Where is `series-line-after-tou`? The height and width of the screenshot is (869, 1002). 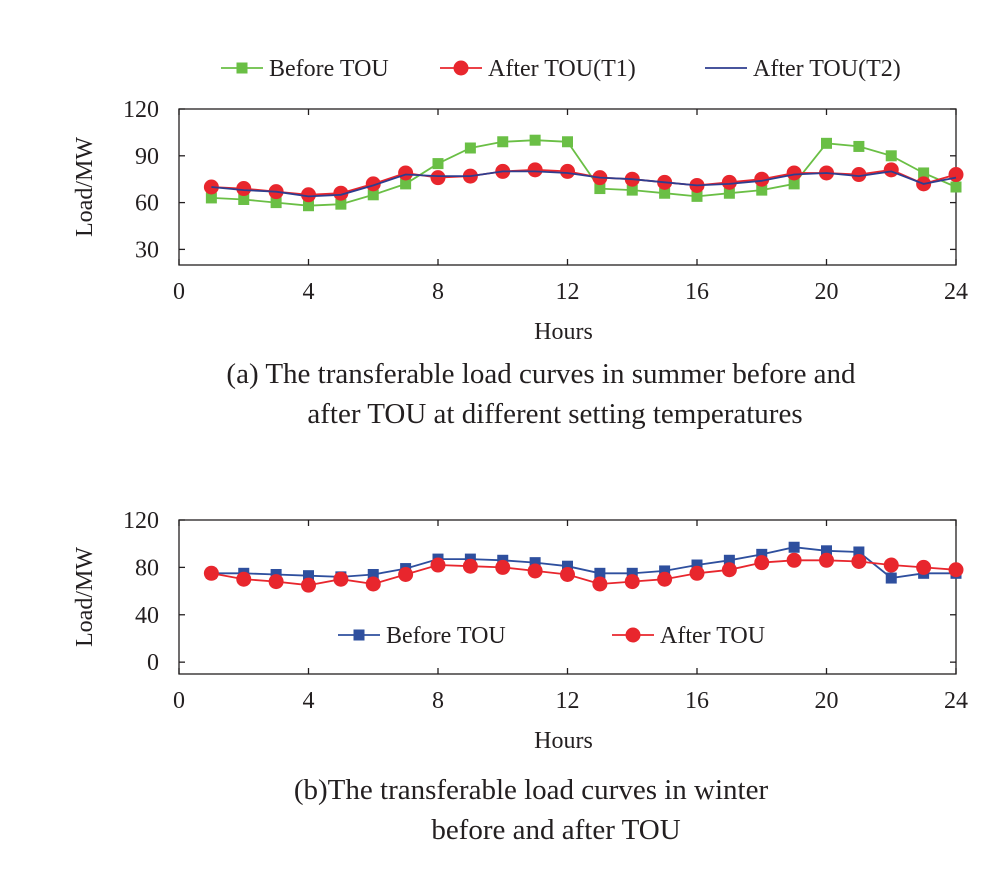
series-line-after-tou is located at coordinates (584, 573).